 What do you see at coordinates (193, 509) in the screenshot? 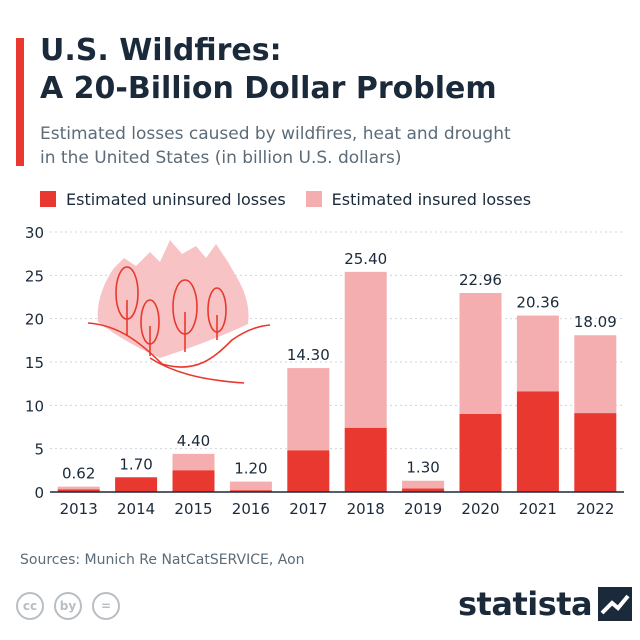
I see `x-tick-label-2015: 2015` at bounding box center [193, 509].